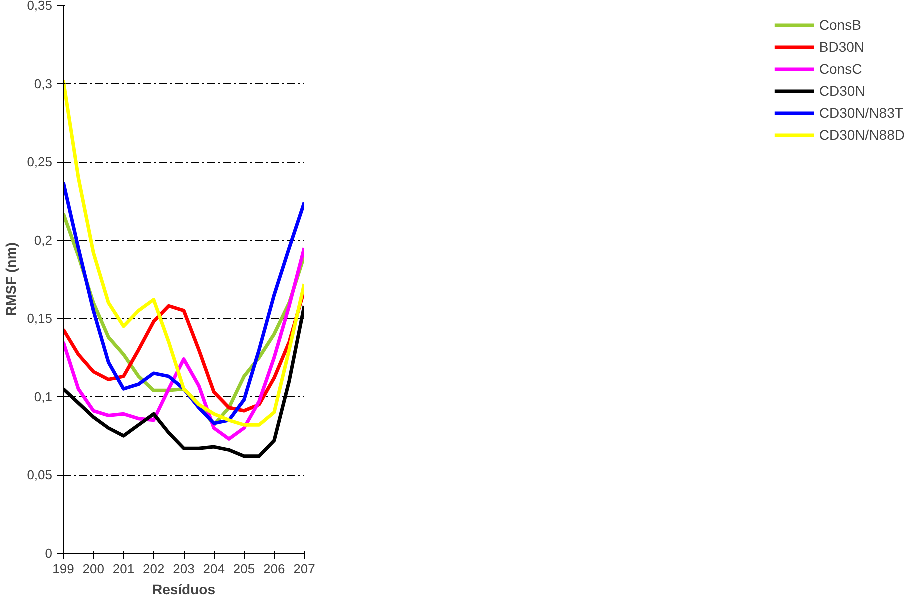  I want to click on y-tick-label: 0,3, so click(43, 84).